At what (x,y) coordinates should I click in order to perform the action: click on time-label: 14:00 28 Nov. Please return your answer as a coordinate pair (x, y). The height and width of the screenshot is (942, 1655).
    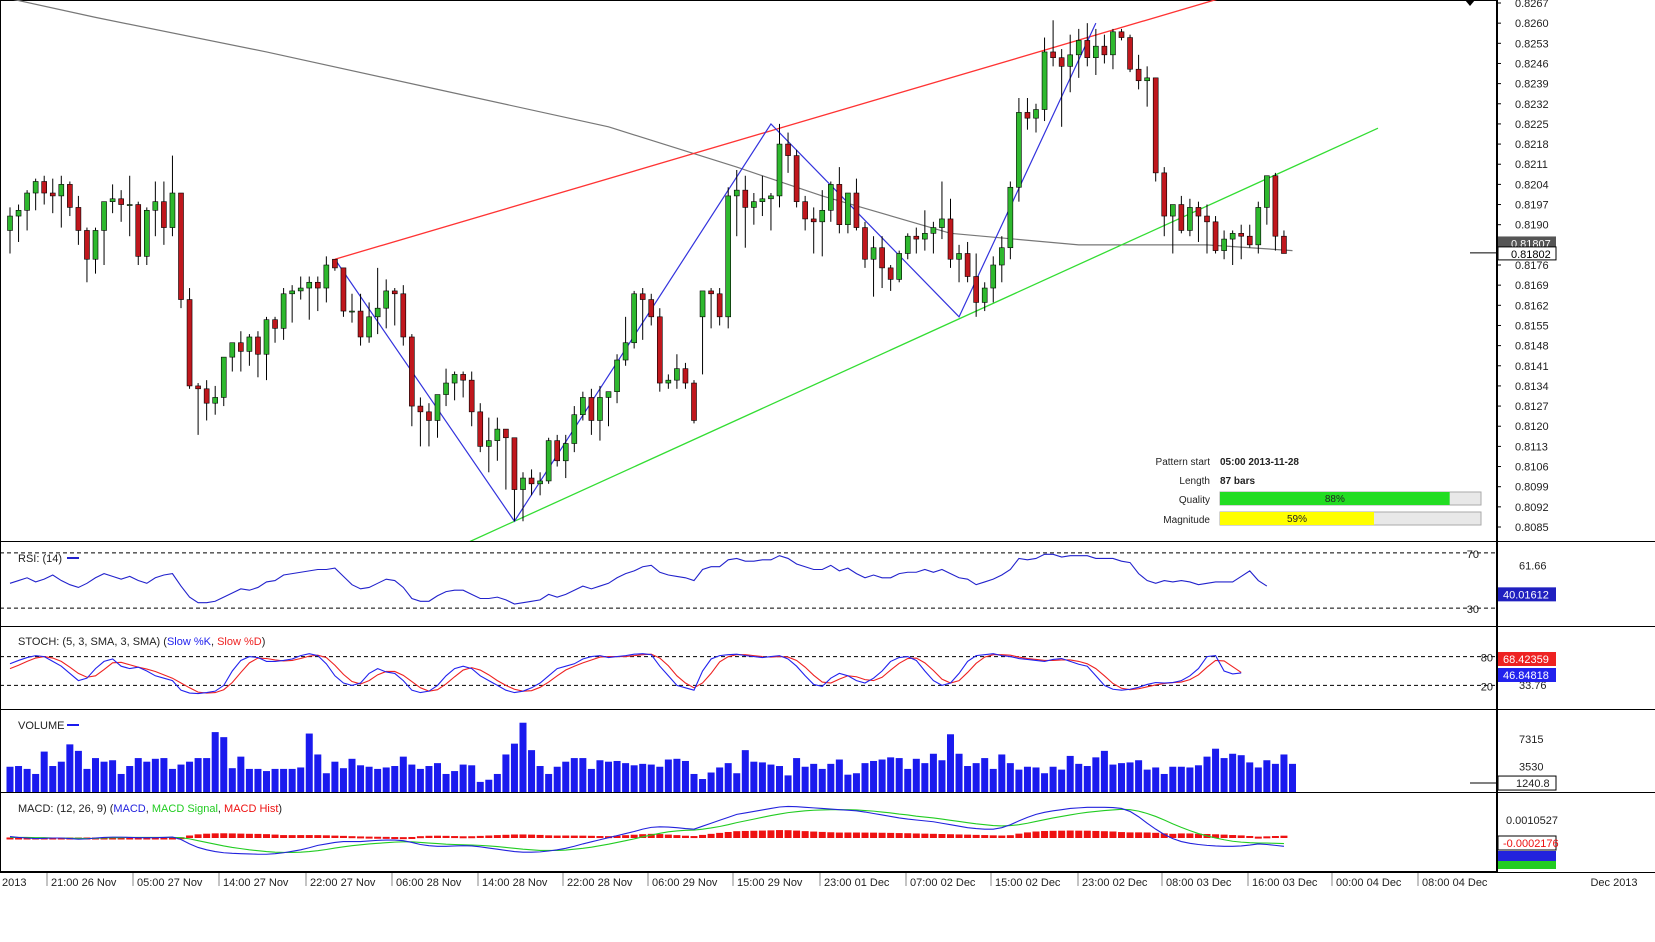
    Looking at the image, I should click on (515, 883).